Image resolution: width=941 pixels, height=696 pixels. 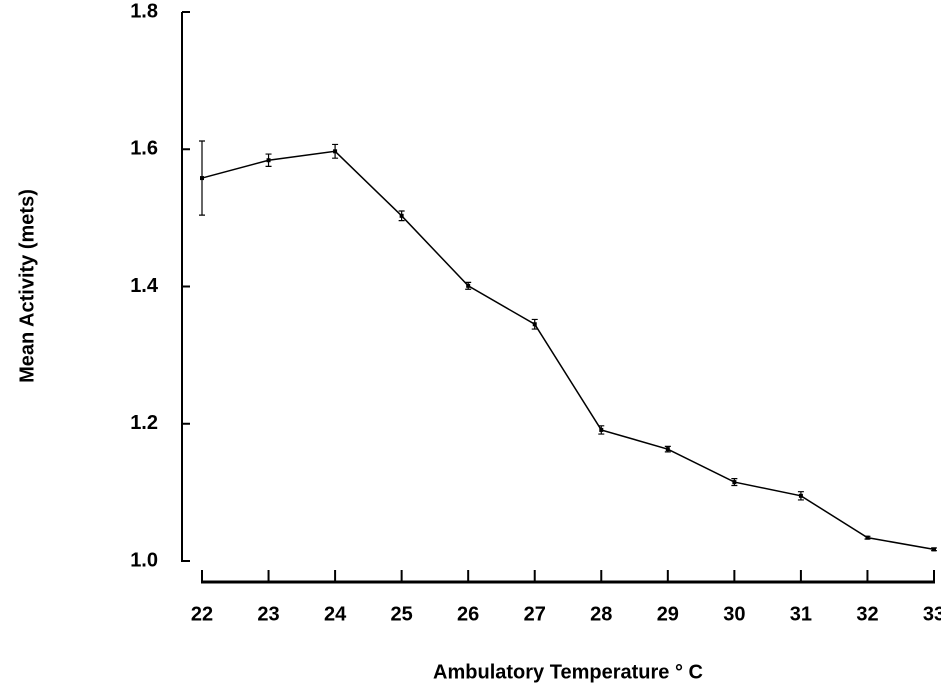 I want to click on x-tick-label: 26, so click(x=468, y=614).